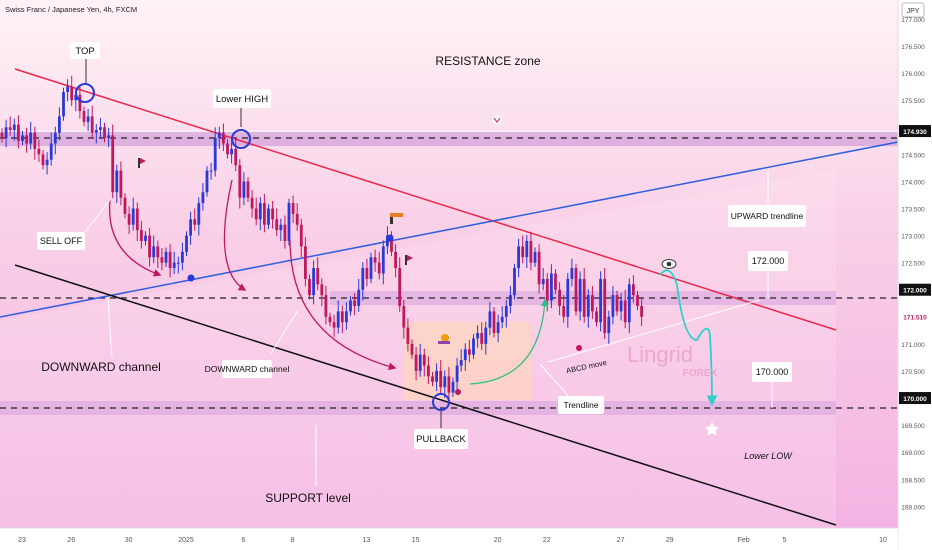 The image size is (932, 550). I want to click on y-tick-label: 168.000, so click(913, 507).